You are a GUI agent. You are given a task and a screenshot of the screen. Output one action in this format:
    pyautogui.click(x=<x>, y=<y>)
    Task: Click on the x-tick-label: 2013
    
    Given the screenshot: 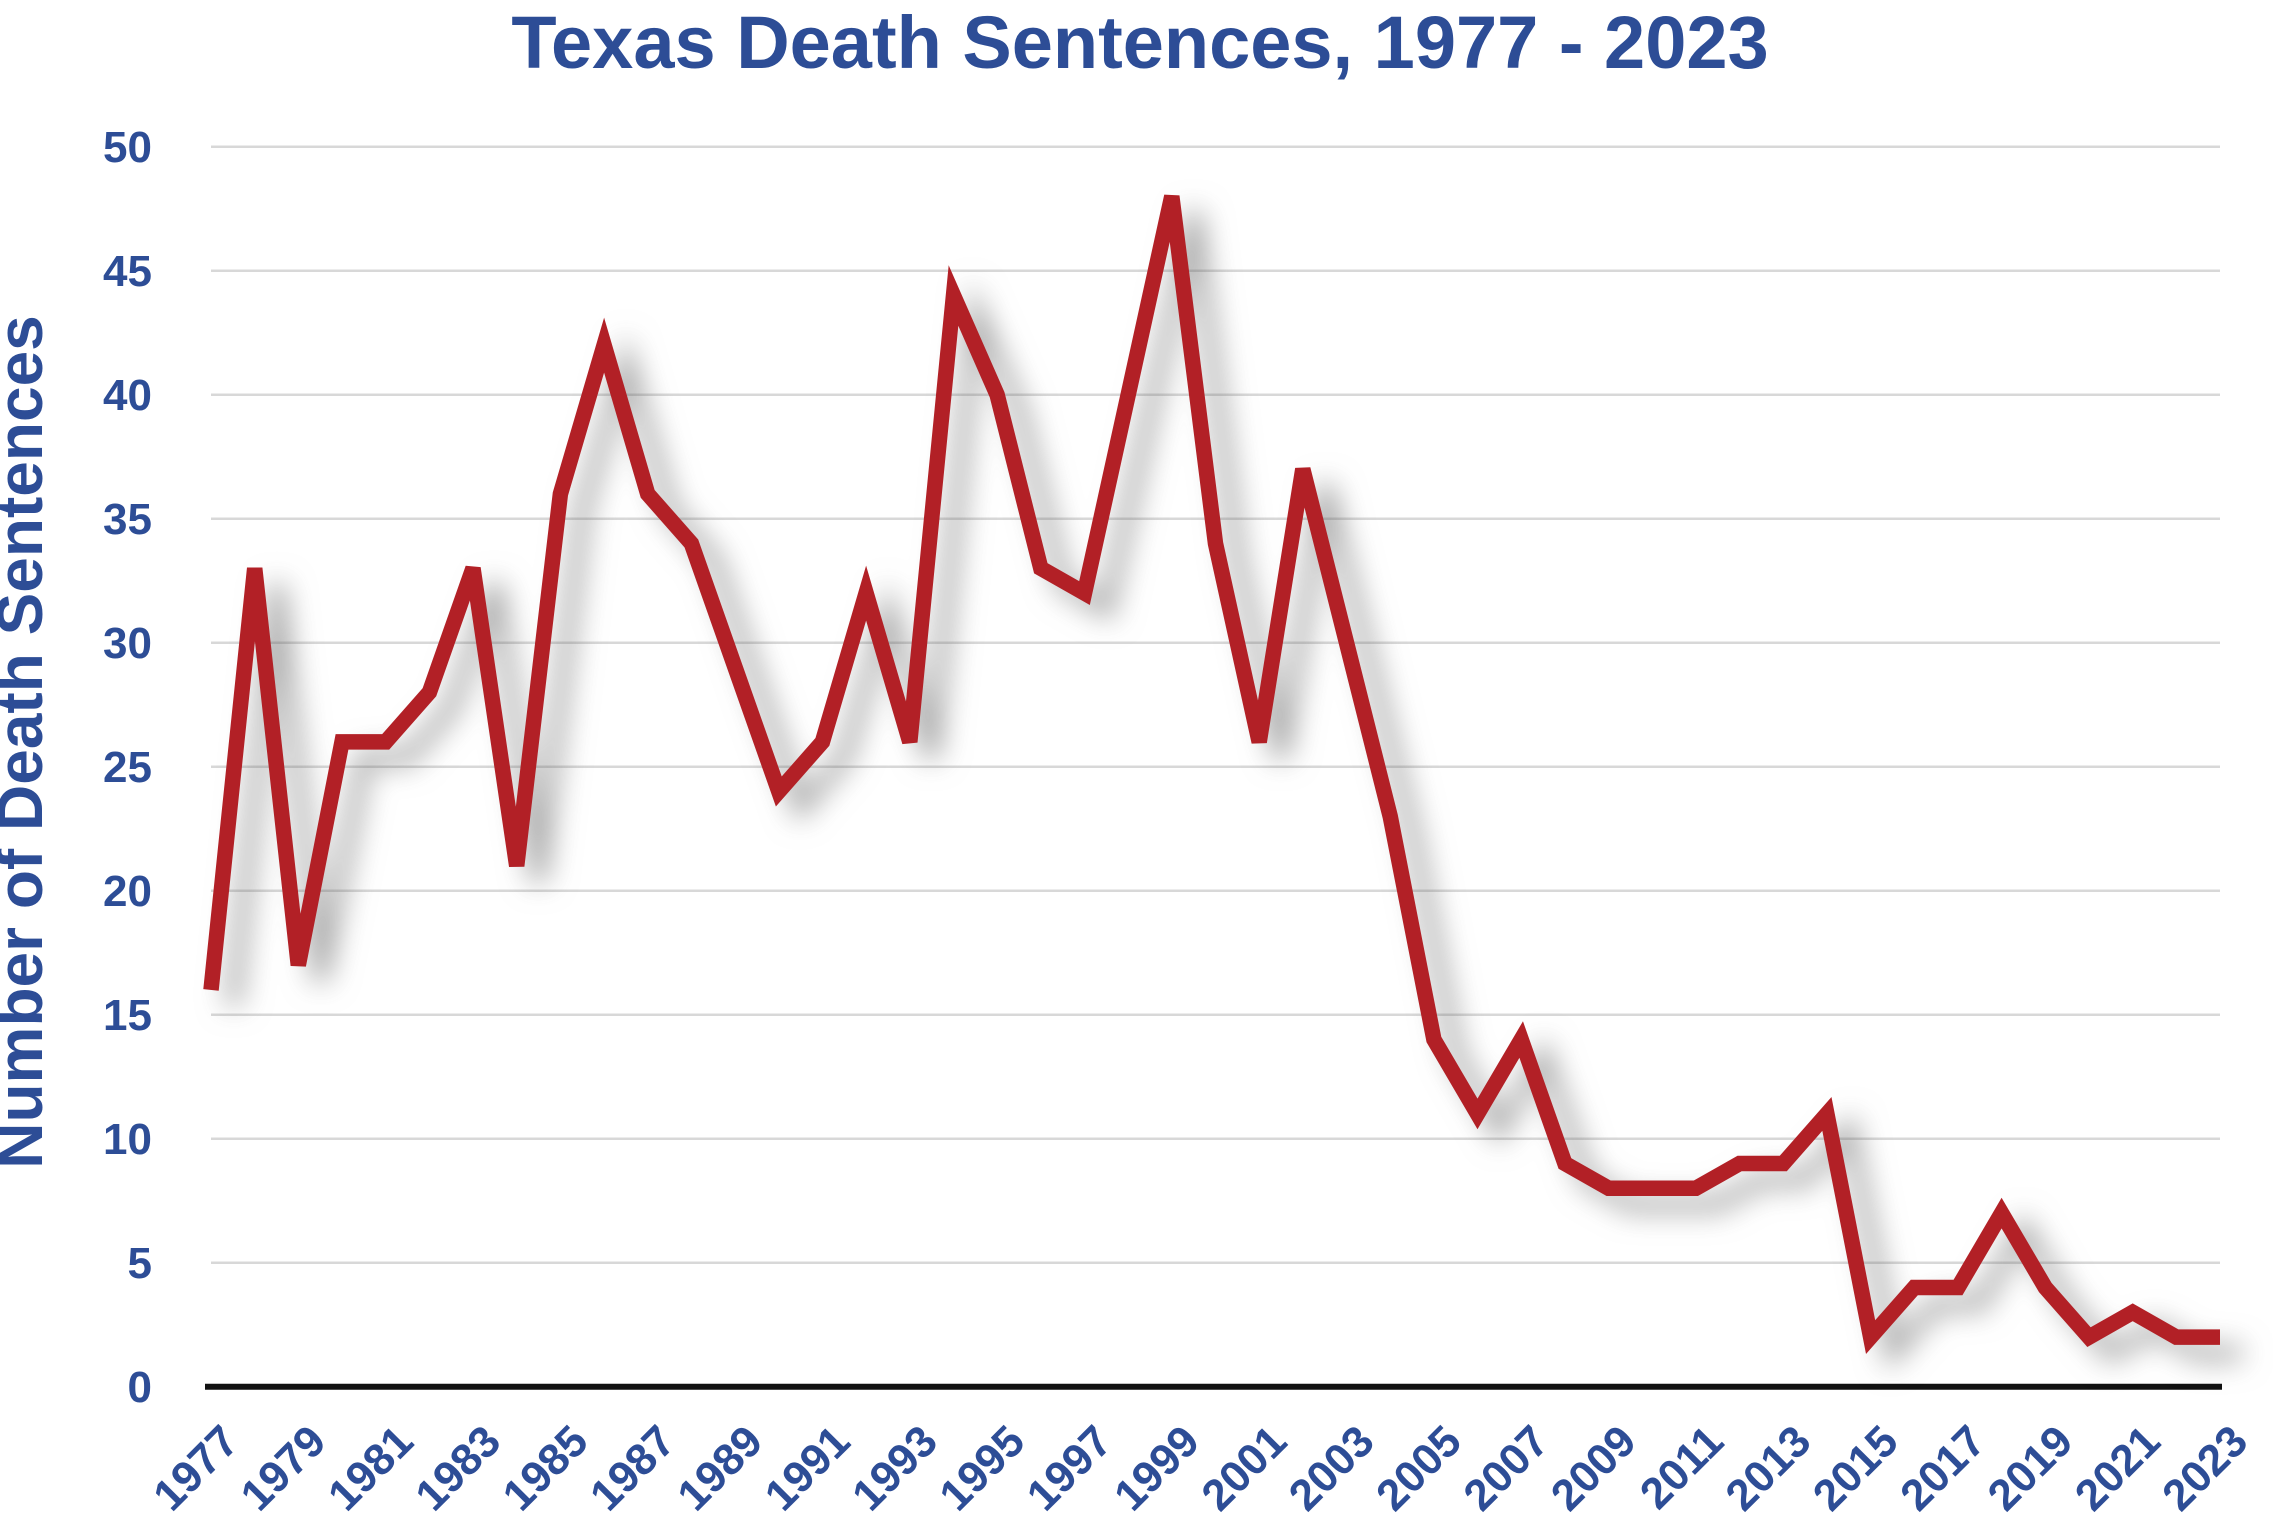 What is the action you would take?
    pyautogui.click(x=1768, y=1467)
    